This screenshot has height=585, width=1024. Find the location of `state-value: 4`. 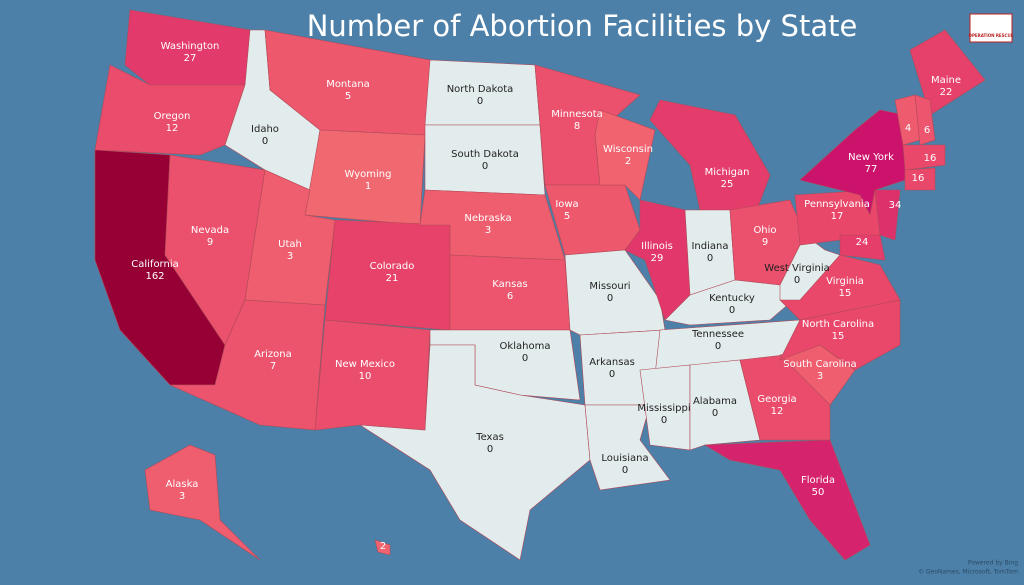

state-value: 4 is located at coordinates (908, 128).